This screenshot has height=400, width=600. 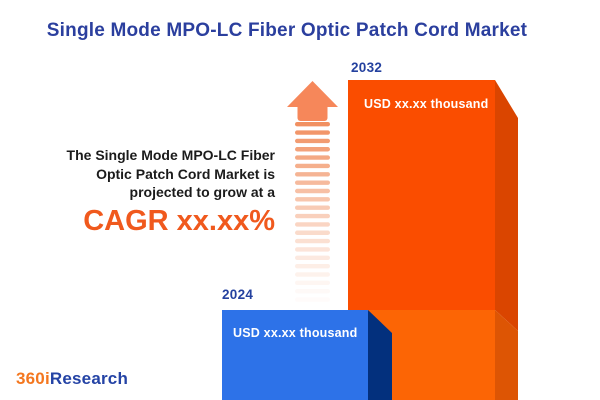 I want to click on growth-arrow, so click(x=312, y=191).